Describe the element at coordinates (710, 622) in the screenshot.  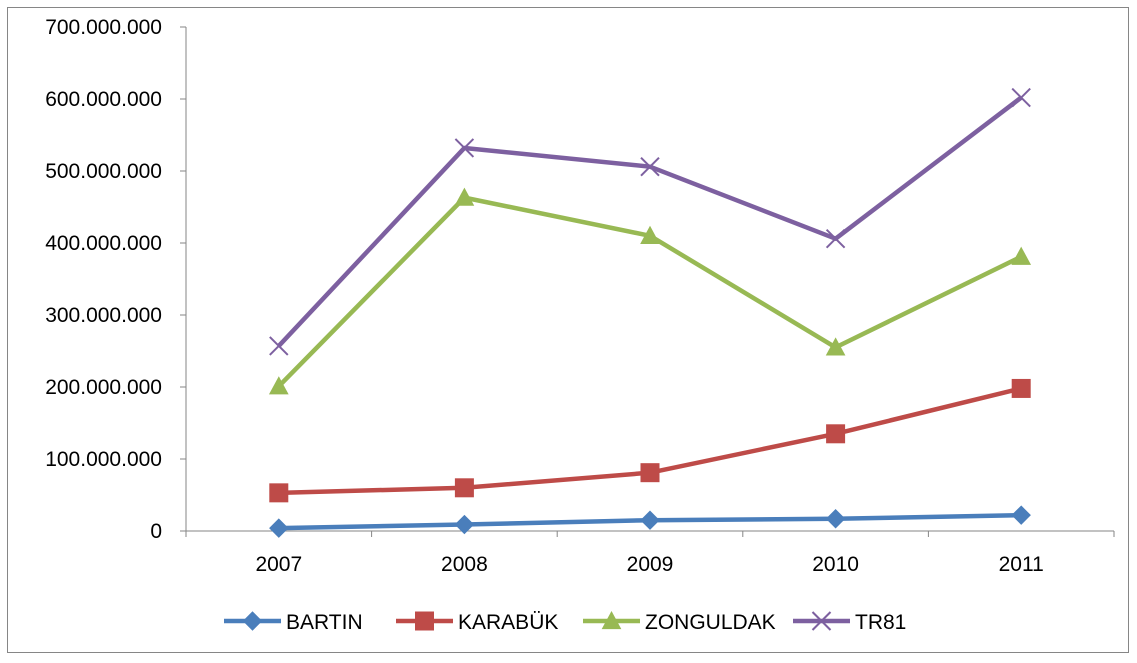
I see `legend-label: ZONGULDAK` at that location.